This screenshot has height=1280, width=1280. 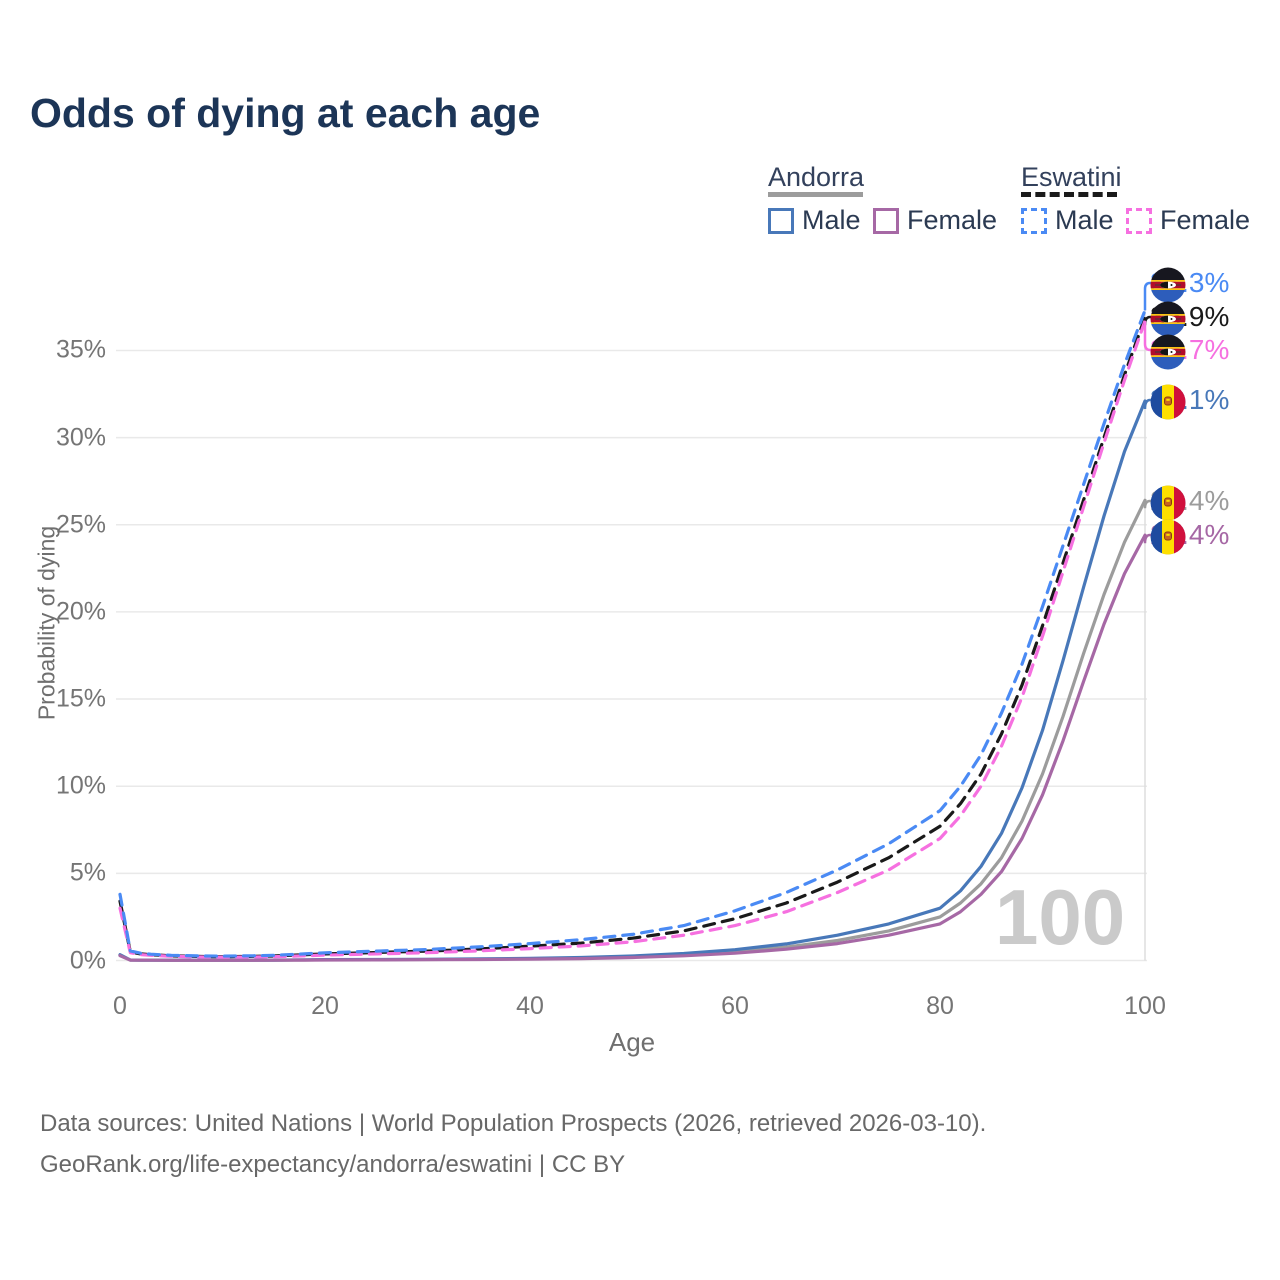 What do you see at coordinates (1189, 537) in the screenshot?
I see `end-label-andorra-female: 24.4%` at bounding box center [1189, 537].